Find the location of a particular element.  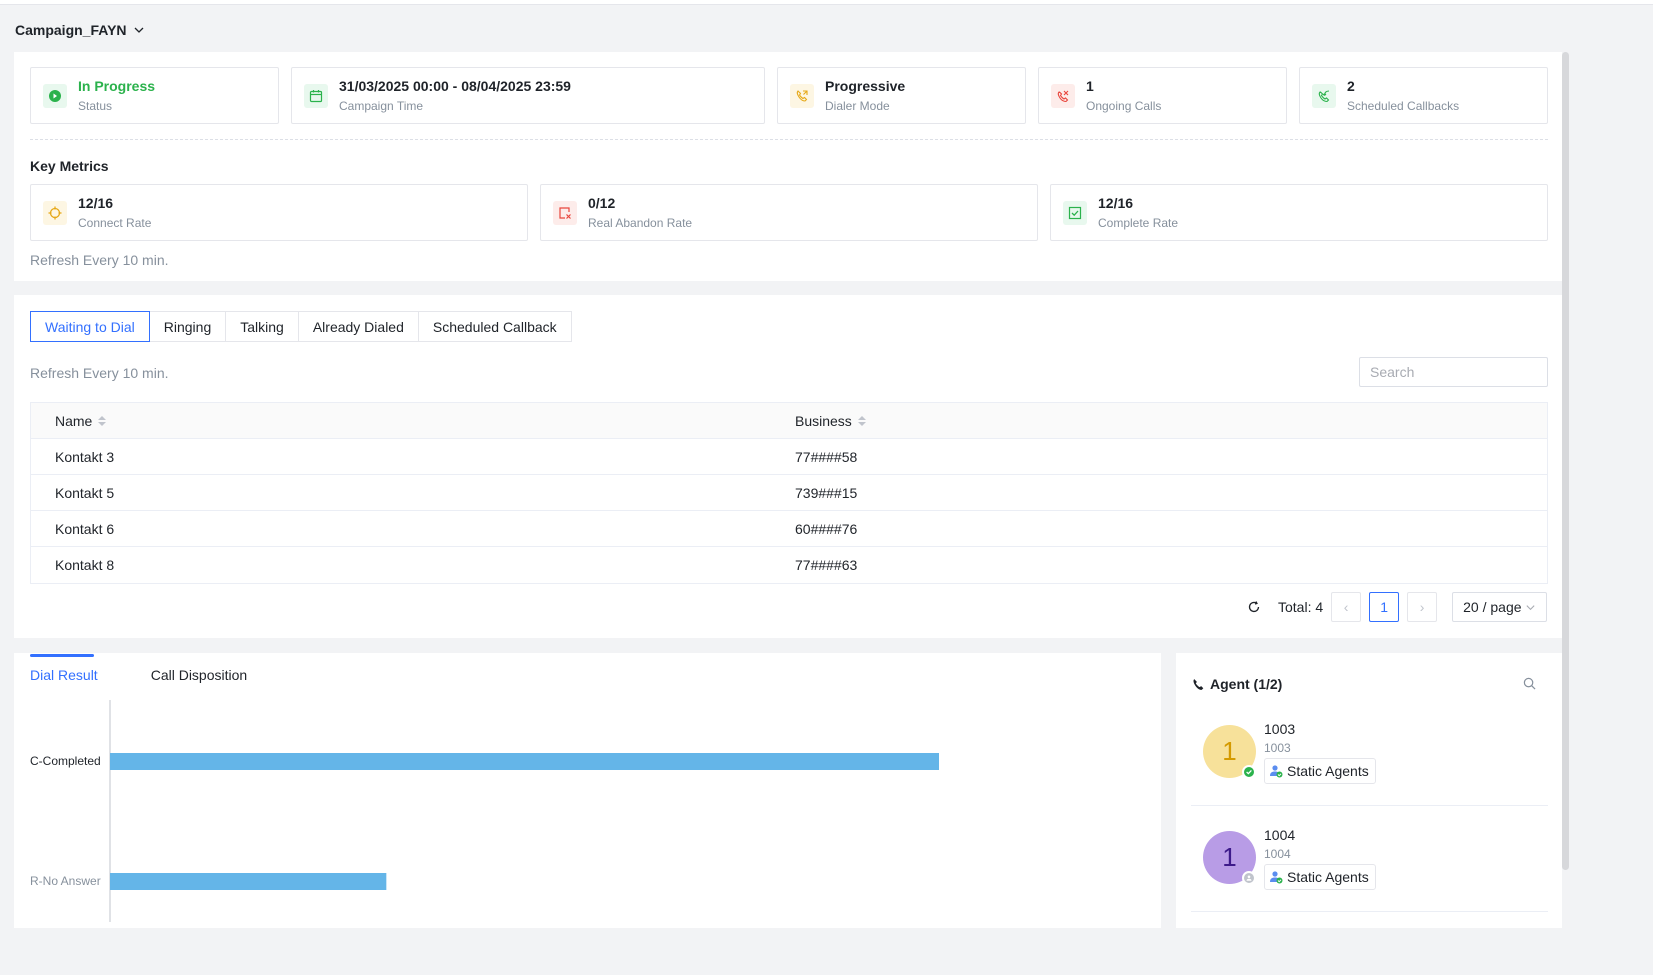

pagination: Total: 4 ‹ 1 › 20 / page is located at coordinates (1397, 607).